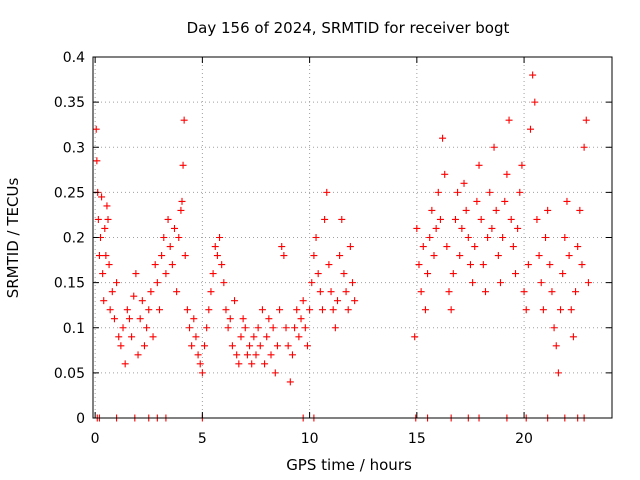 Image resolution: width=640 pixels, height=480 pixels. I want to click on x-tick-label: 0, so click(95, 439).